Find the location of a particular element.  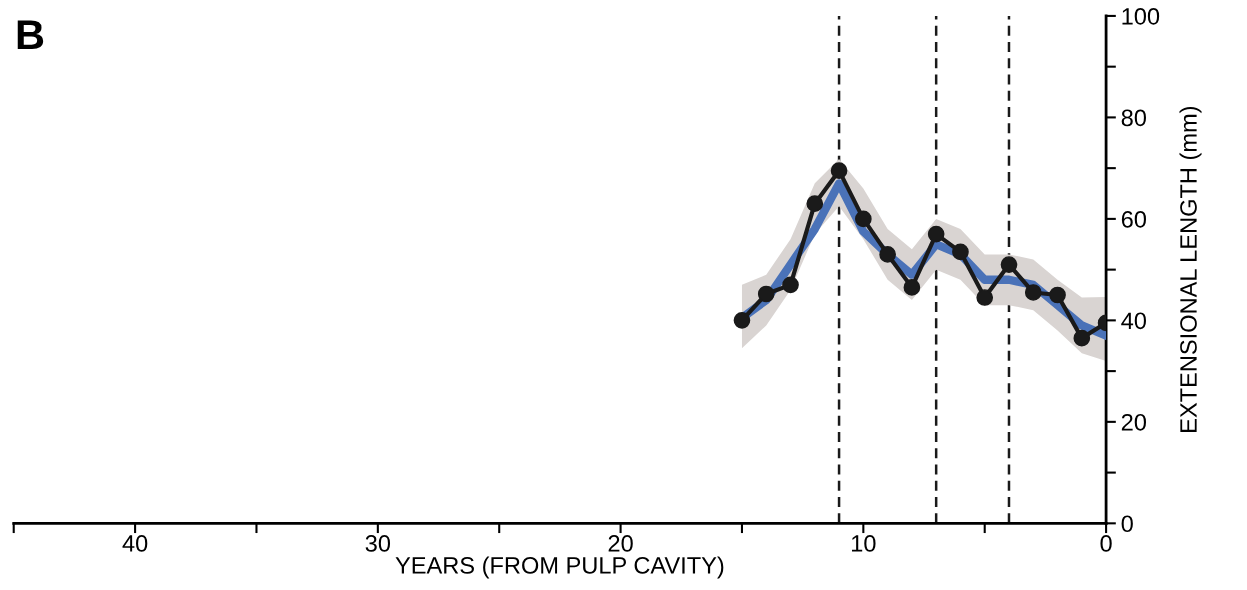

y-tick-label: 60 is located at coordinates (1134, 219).